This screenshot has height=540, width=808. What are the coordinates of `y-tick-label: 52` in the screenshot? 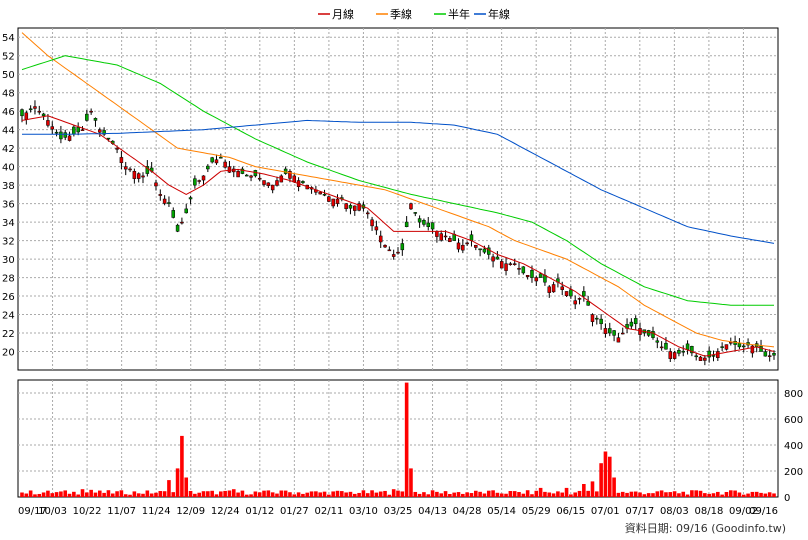 It's located at (8, 57).